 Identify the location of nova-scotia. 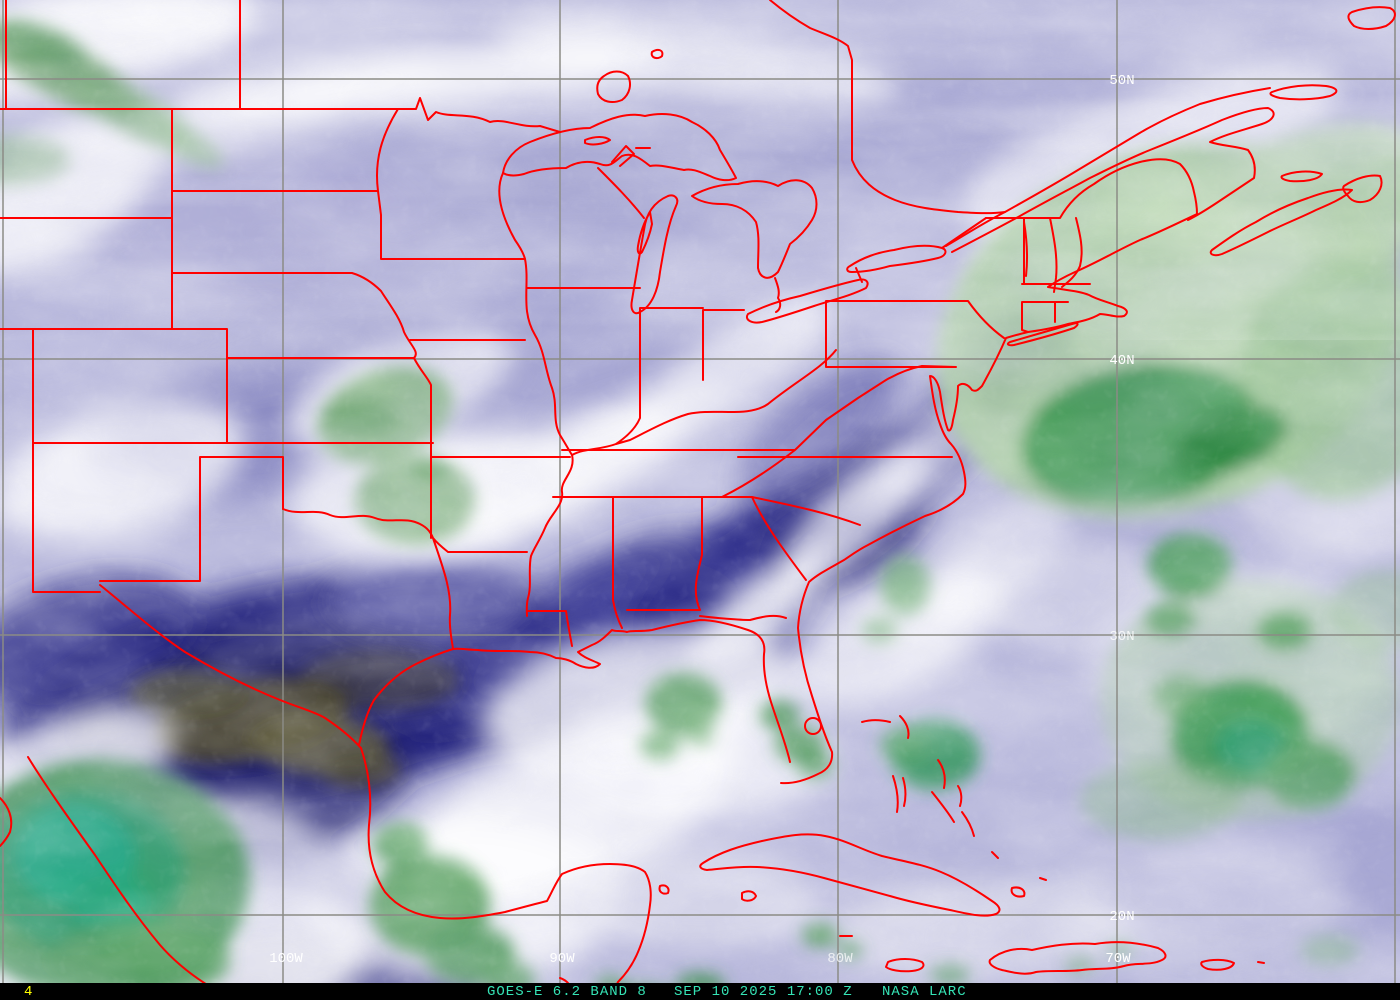
(1296, 215).